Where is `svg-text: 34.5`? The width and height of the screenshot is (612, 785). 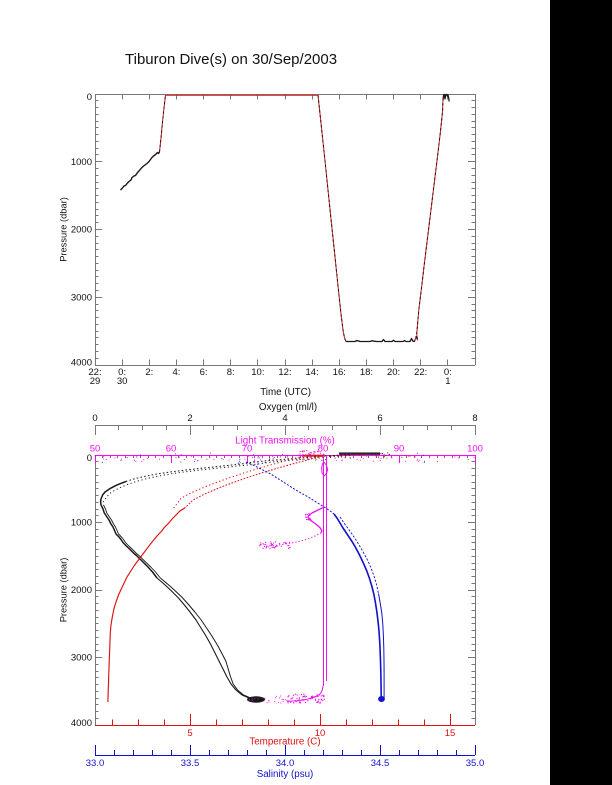 svg-text: 34.5 is located at coordinates (380, 763).